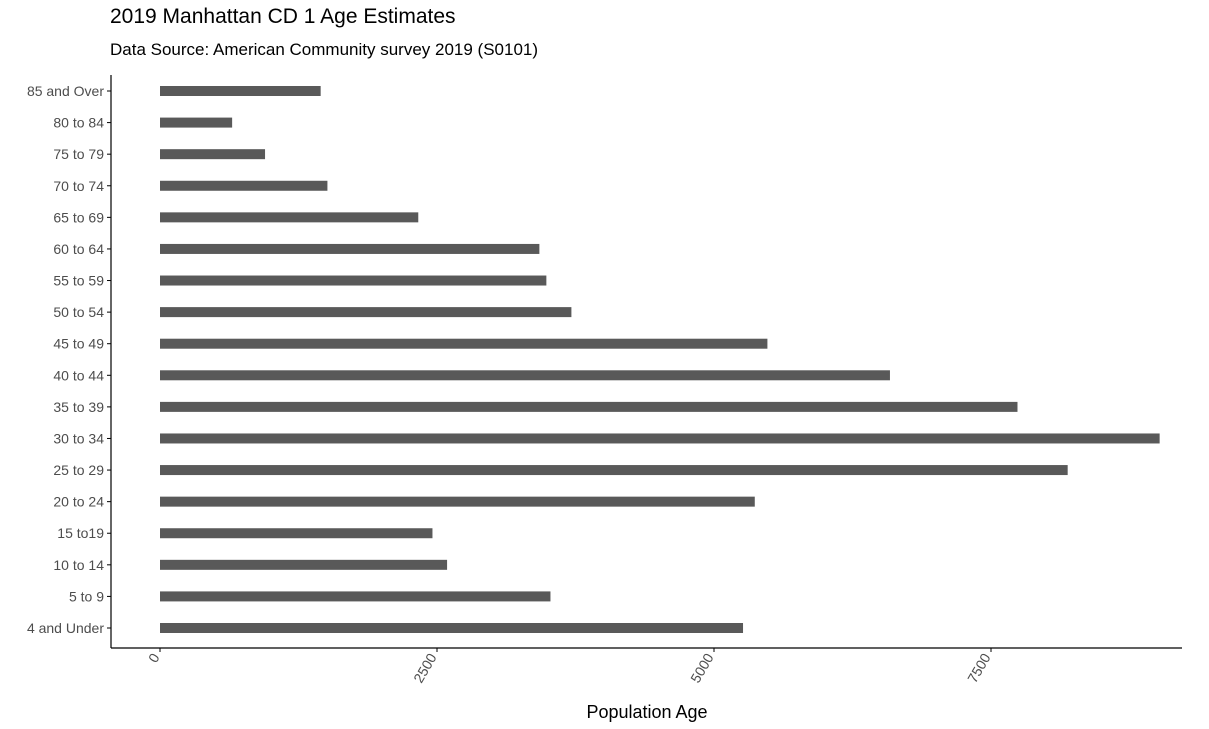 The image size is (1209, 729). I want to click on y-tick-label: 20 to 24, so click(78, 502).